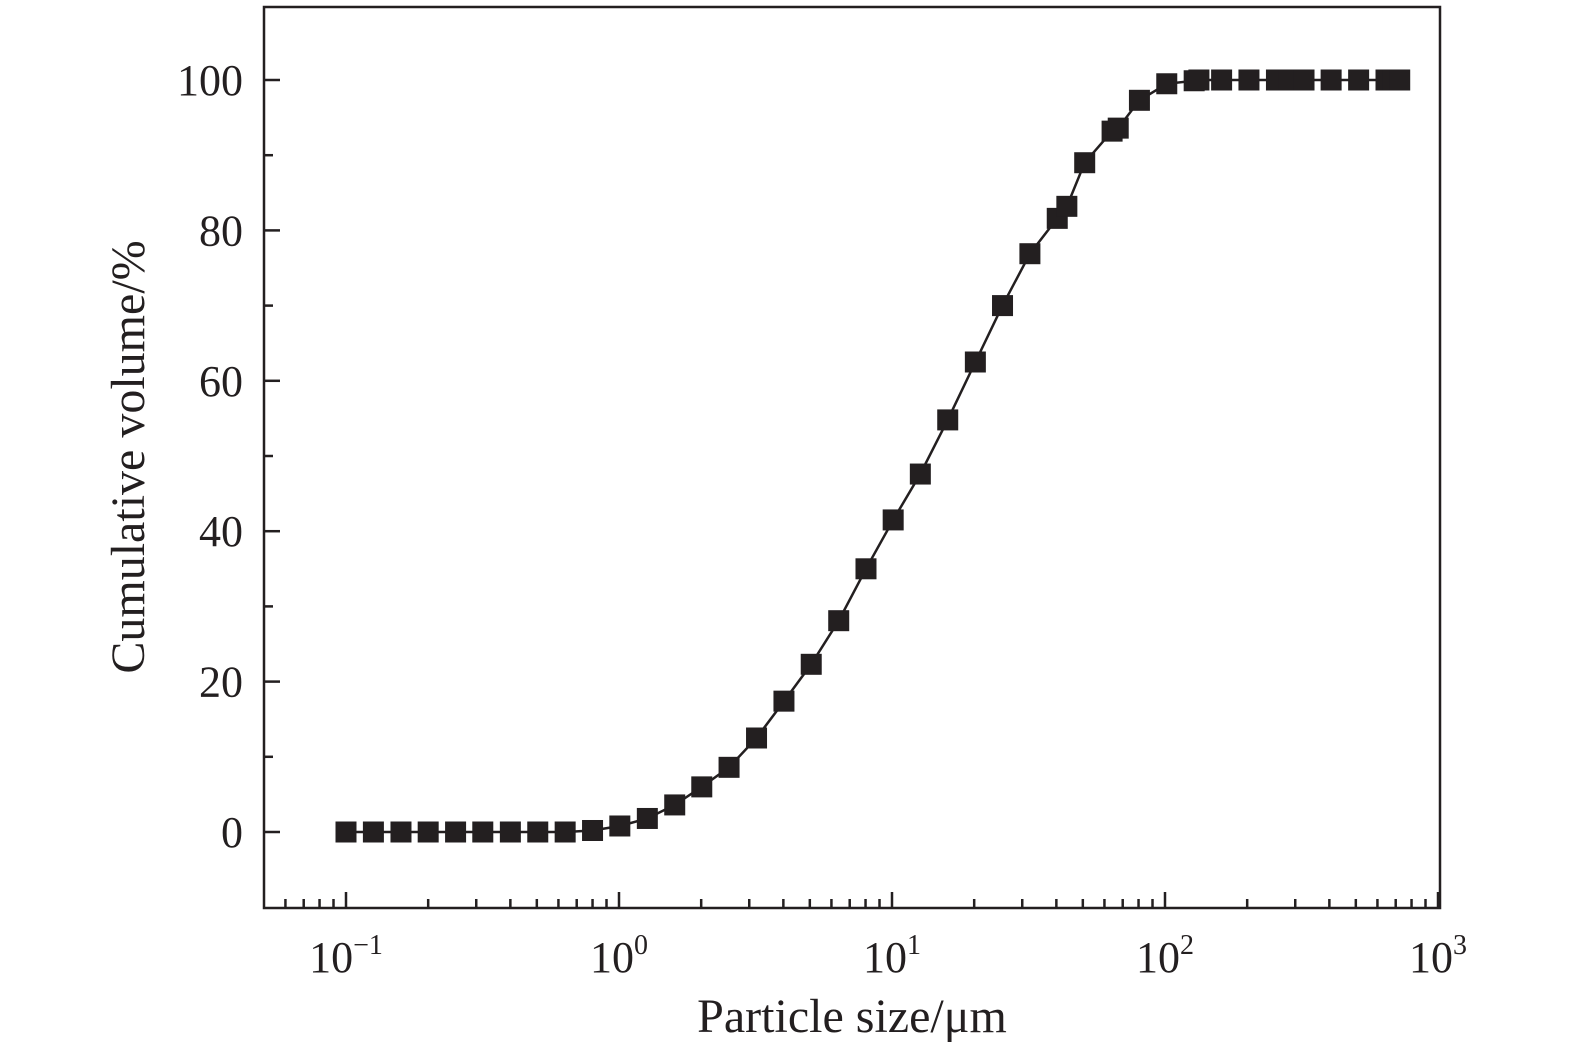 The height and width of the screenshot is (1054, 1575). Describe the element at coordinates (210, 456) in the screenshot. I see `y-axis-tick-labels: 0 20 40 60 80 100` at that location.